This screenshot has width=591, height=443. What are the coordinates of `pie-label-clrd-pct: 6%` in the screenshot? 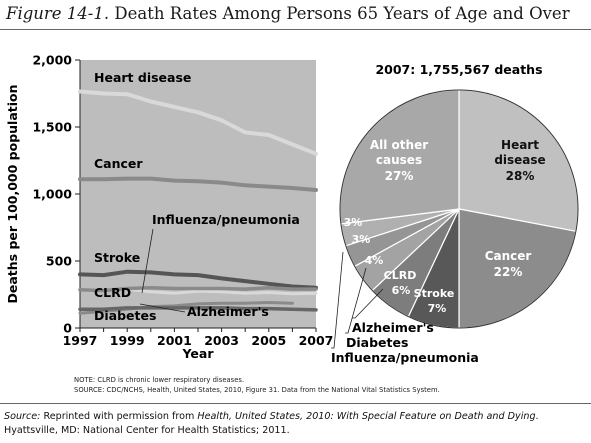 It's located at (401, 290).